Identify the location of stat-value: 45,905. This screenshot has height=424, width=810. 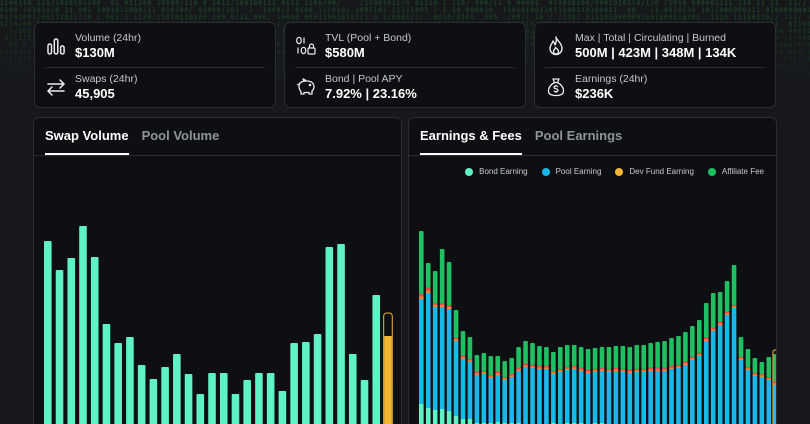
(95, 93).